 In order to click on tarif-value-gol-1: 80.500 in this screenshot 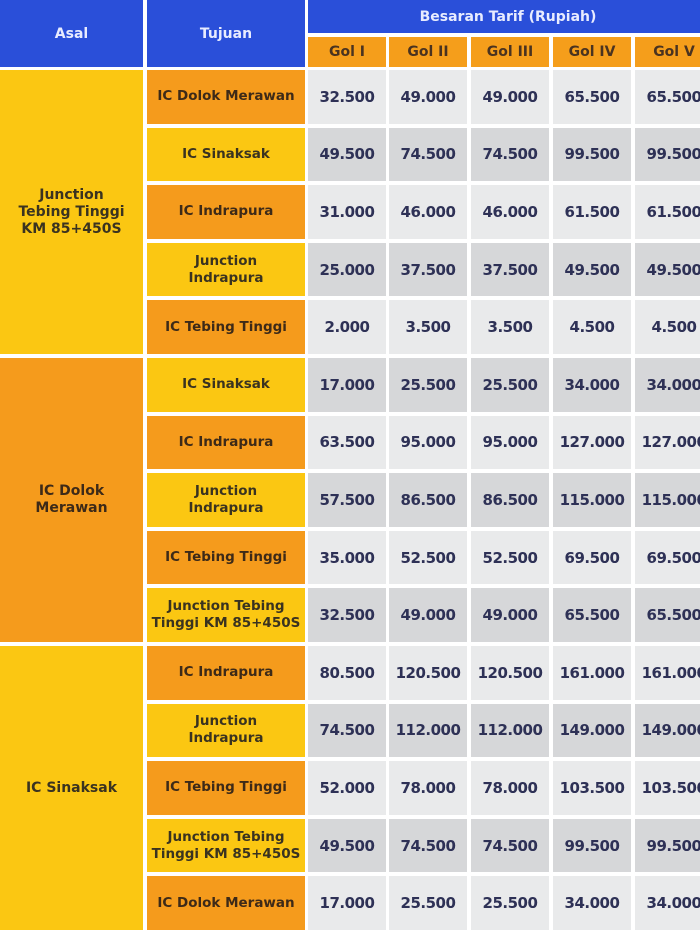, I will do `click(347, 673)`.